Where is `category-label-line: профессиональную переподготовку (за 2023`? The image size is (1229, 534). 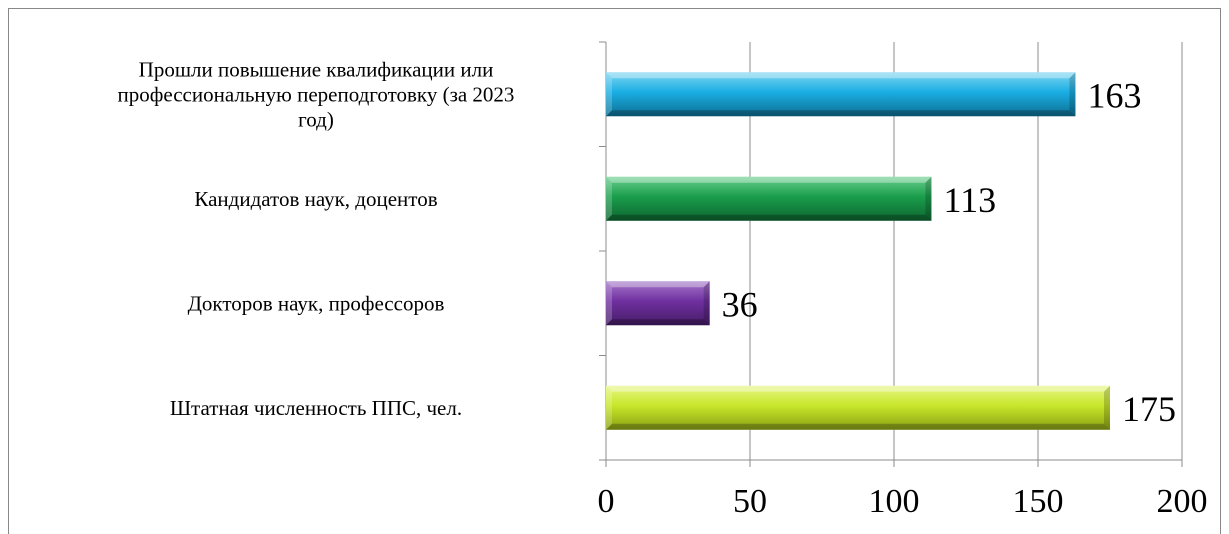
category-label-line: профессиональную переподготовку (за 2023 is located at coordinates (316, 94).